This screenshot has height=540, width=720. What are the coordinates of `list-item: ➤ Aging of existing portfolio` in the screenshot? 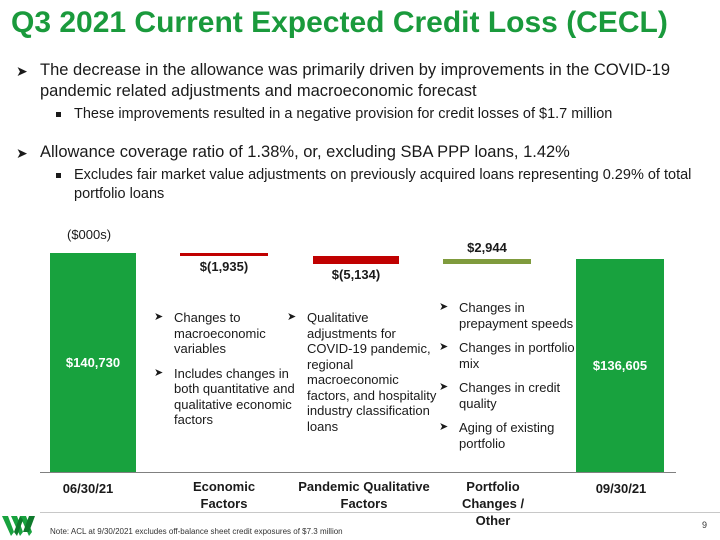 It's located at (497, 435).